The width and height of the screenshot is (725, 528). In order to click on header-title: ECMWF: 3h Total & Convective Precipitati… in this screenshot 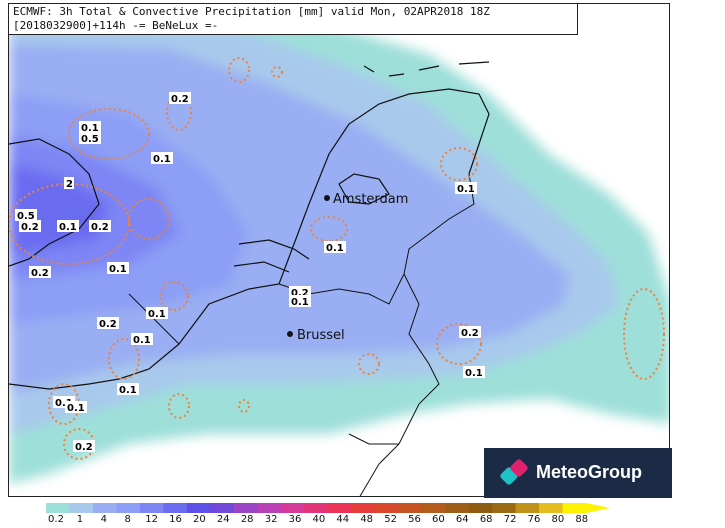, I will do `click(251, 11)`.